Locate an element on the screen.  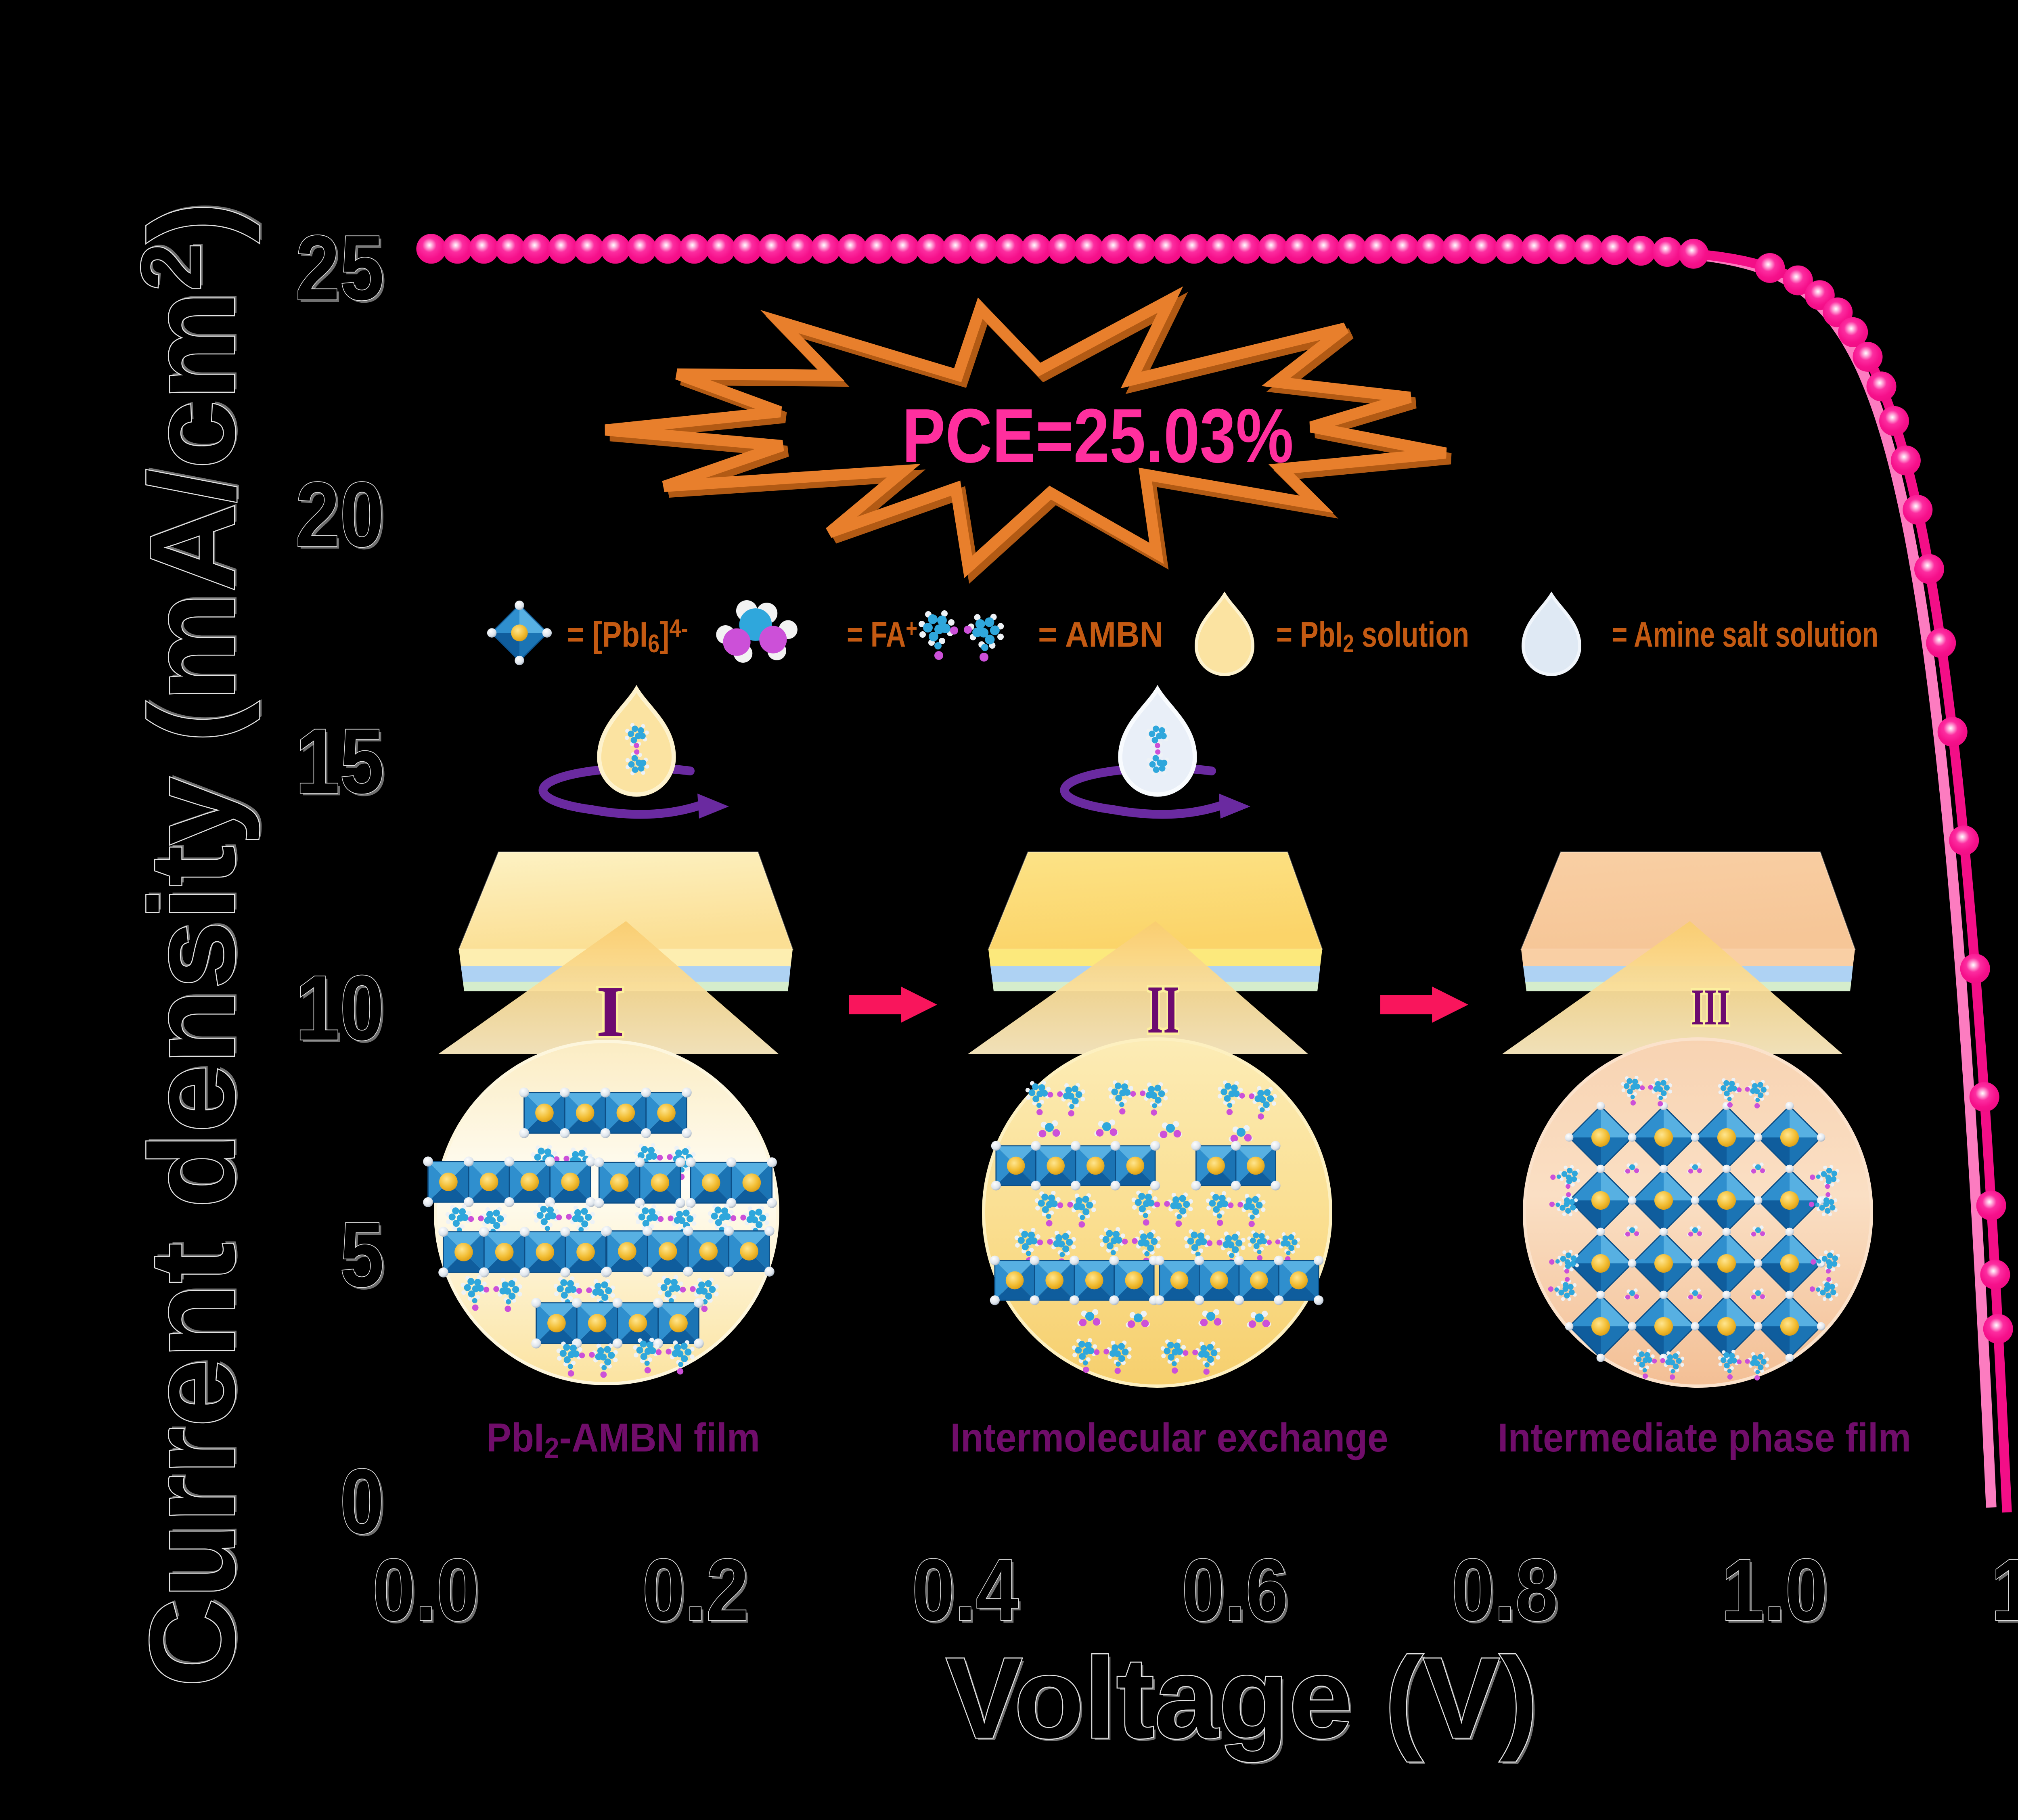
svg-text: Intermolecular exchange is located at coordinates (1169, 1438).